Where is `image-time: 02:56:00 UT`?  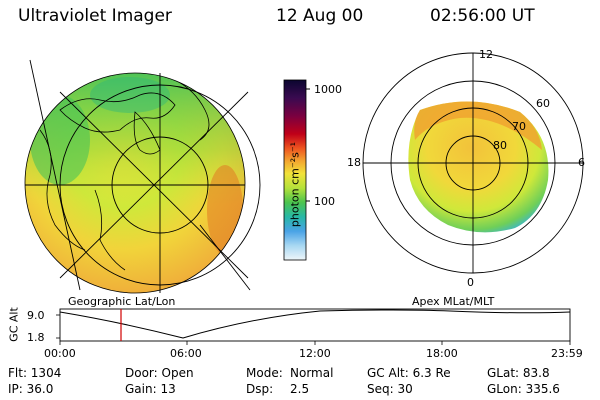
image-time: 02:56:00 UT is located at coordinates (482, 16).